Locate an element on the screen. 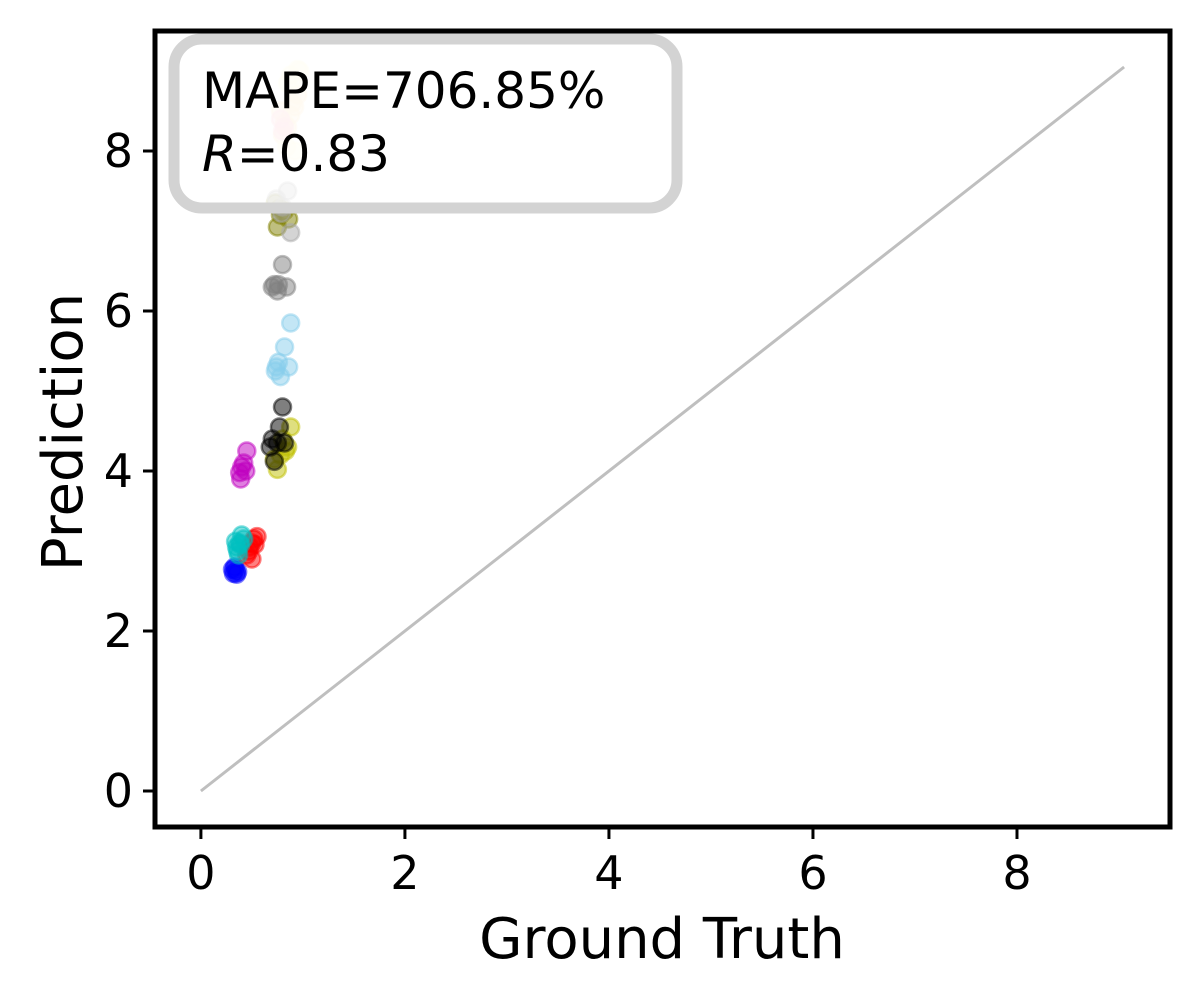  y-tick-label: 4 is located at coordinates (118, 471).